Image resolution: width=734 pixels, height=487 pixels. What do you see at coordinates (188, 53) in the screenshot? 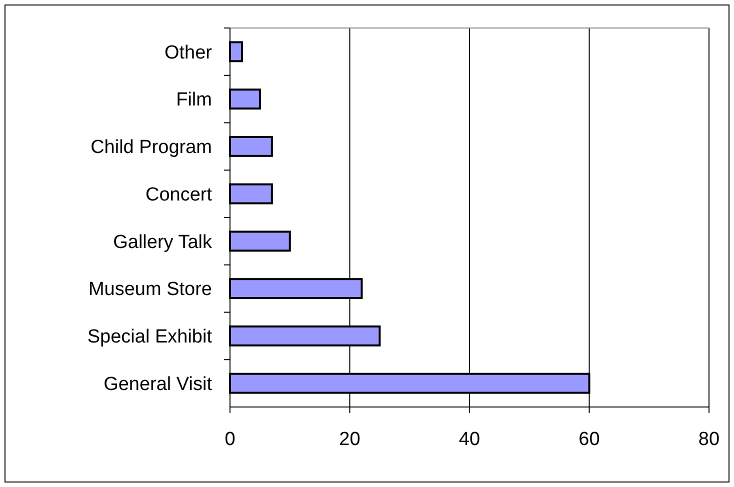
I see `y-tick-label: Other` at bounding box center [188, 53].